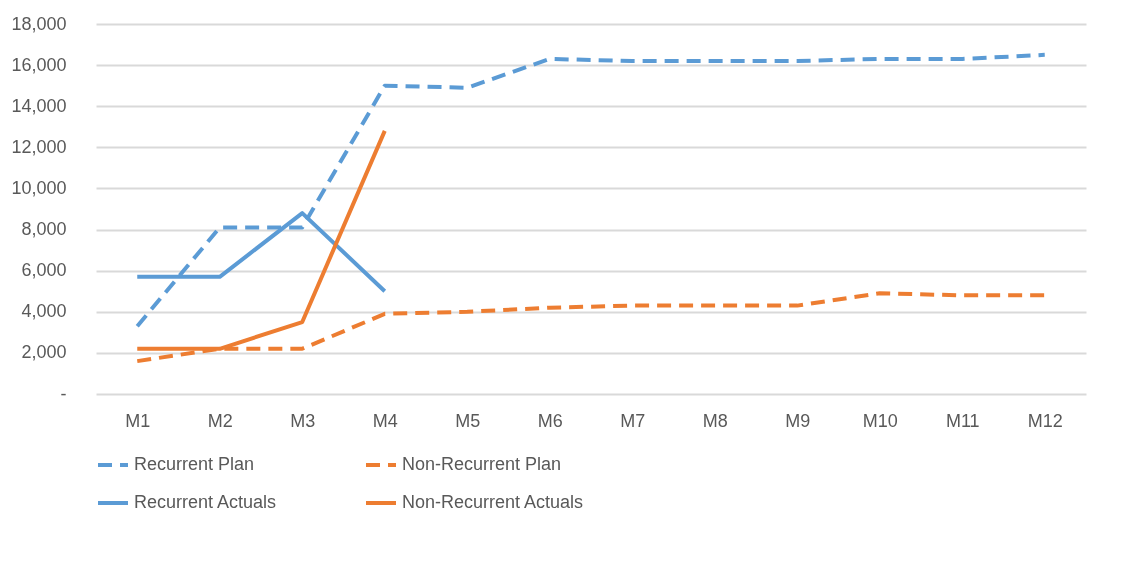 The height and width of the screenshot is (586, 1129). I want to click on x-tick-label: M12, so click(1045, 420).